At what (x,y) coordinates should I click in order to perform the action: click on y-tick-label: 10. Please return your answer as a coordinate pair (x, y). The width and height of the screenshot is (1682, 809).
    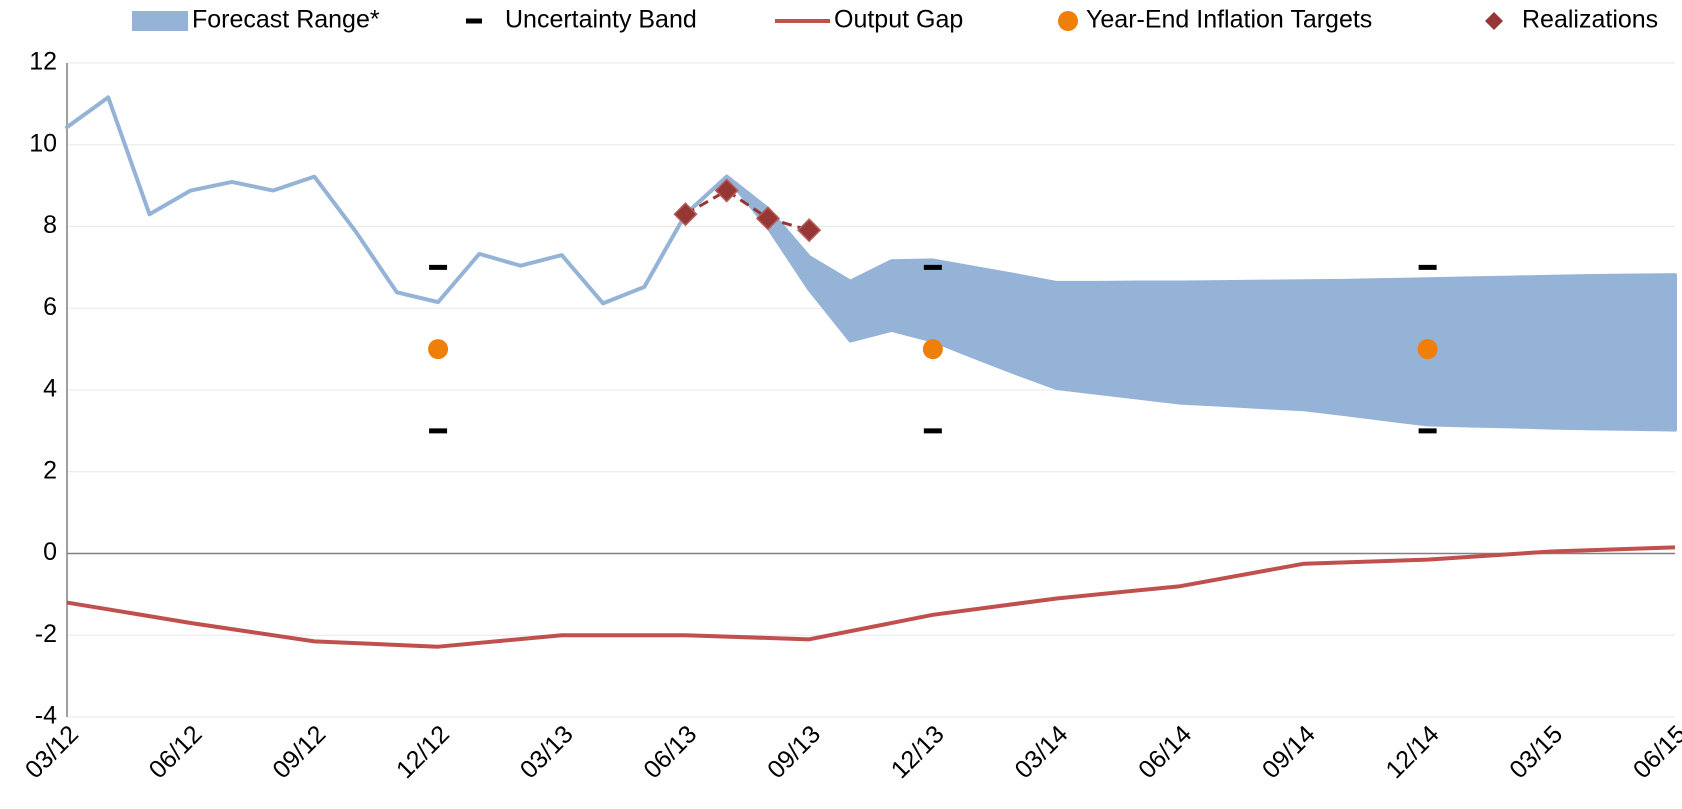
    Looking at the image, I should click on (43, 143).